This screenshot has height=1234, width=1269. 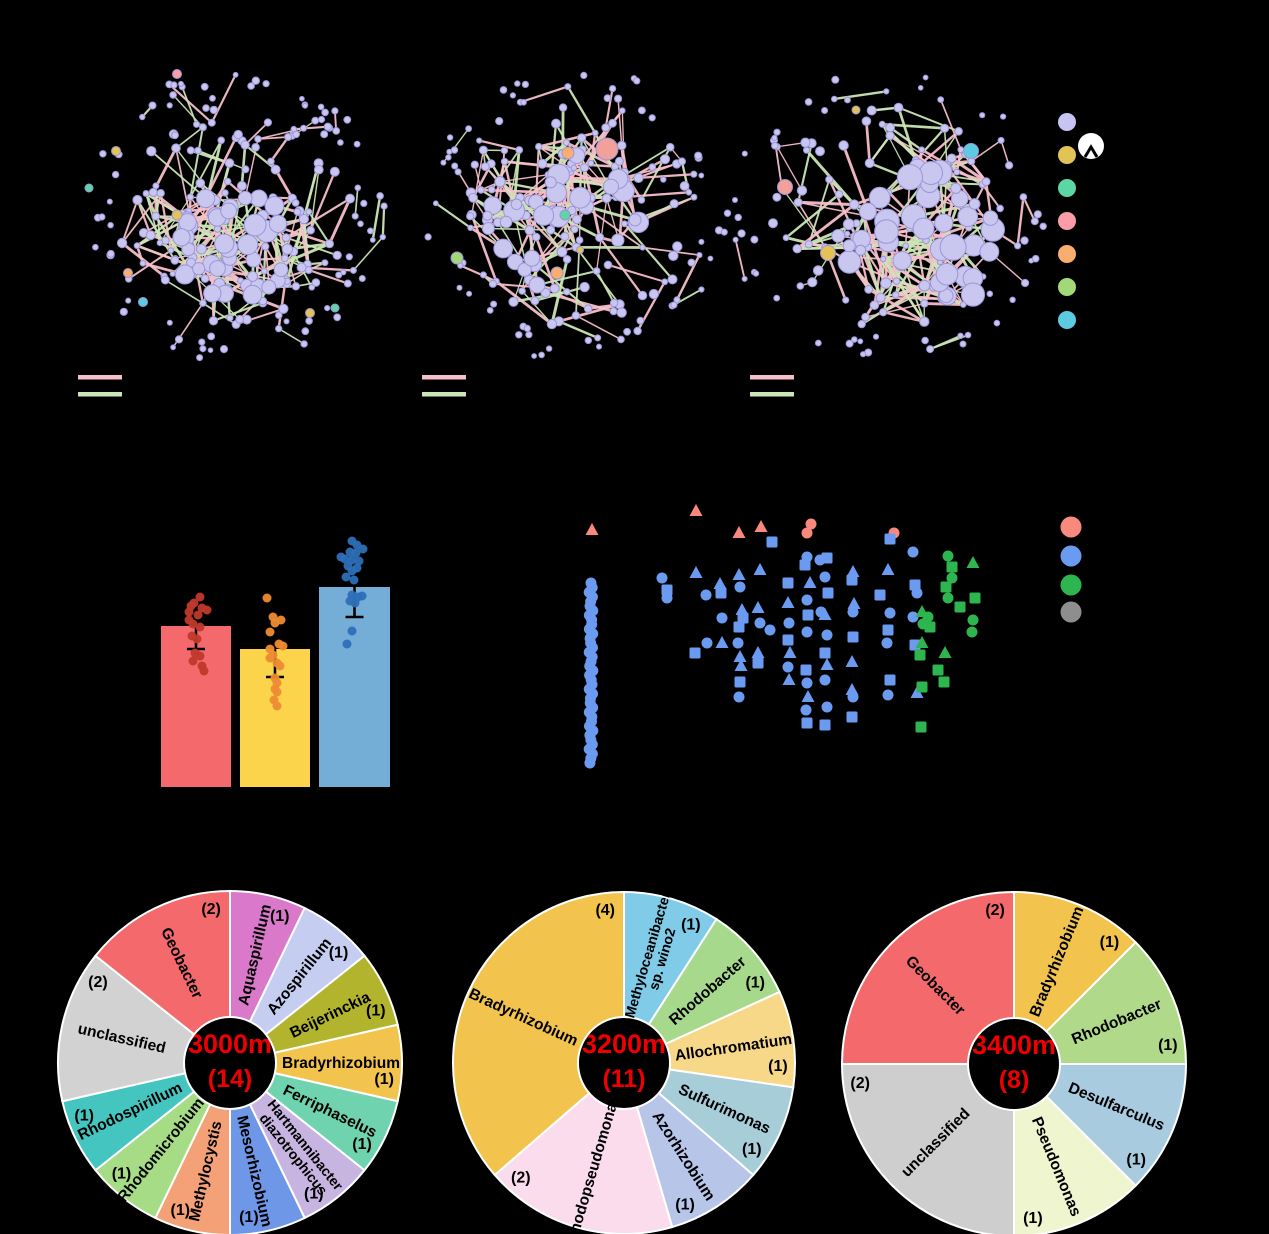 What do you see at coordinates (995, 910) in the screenshot?
I see `pie-slice-count: (2)` at bounding box center [995, 910].